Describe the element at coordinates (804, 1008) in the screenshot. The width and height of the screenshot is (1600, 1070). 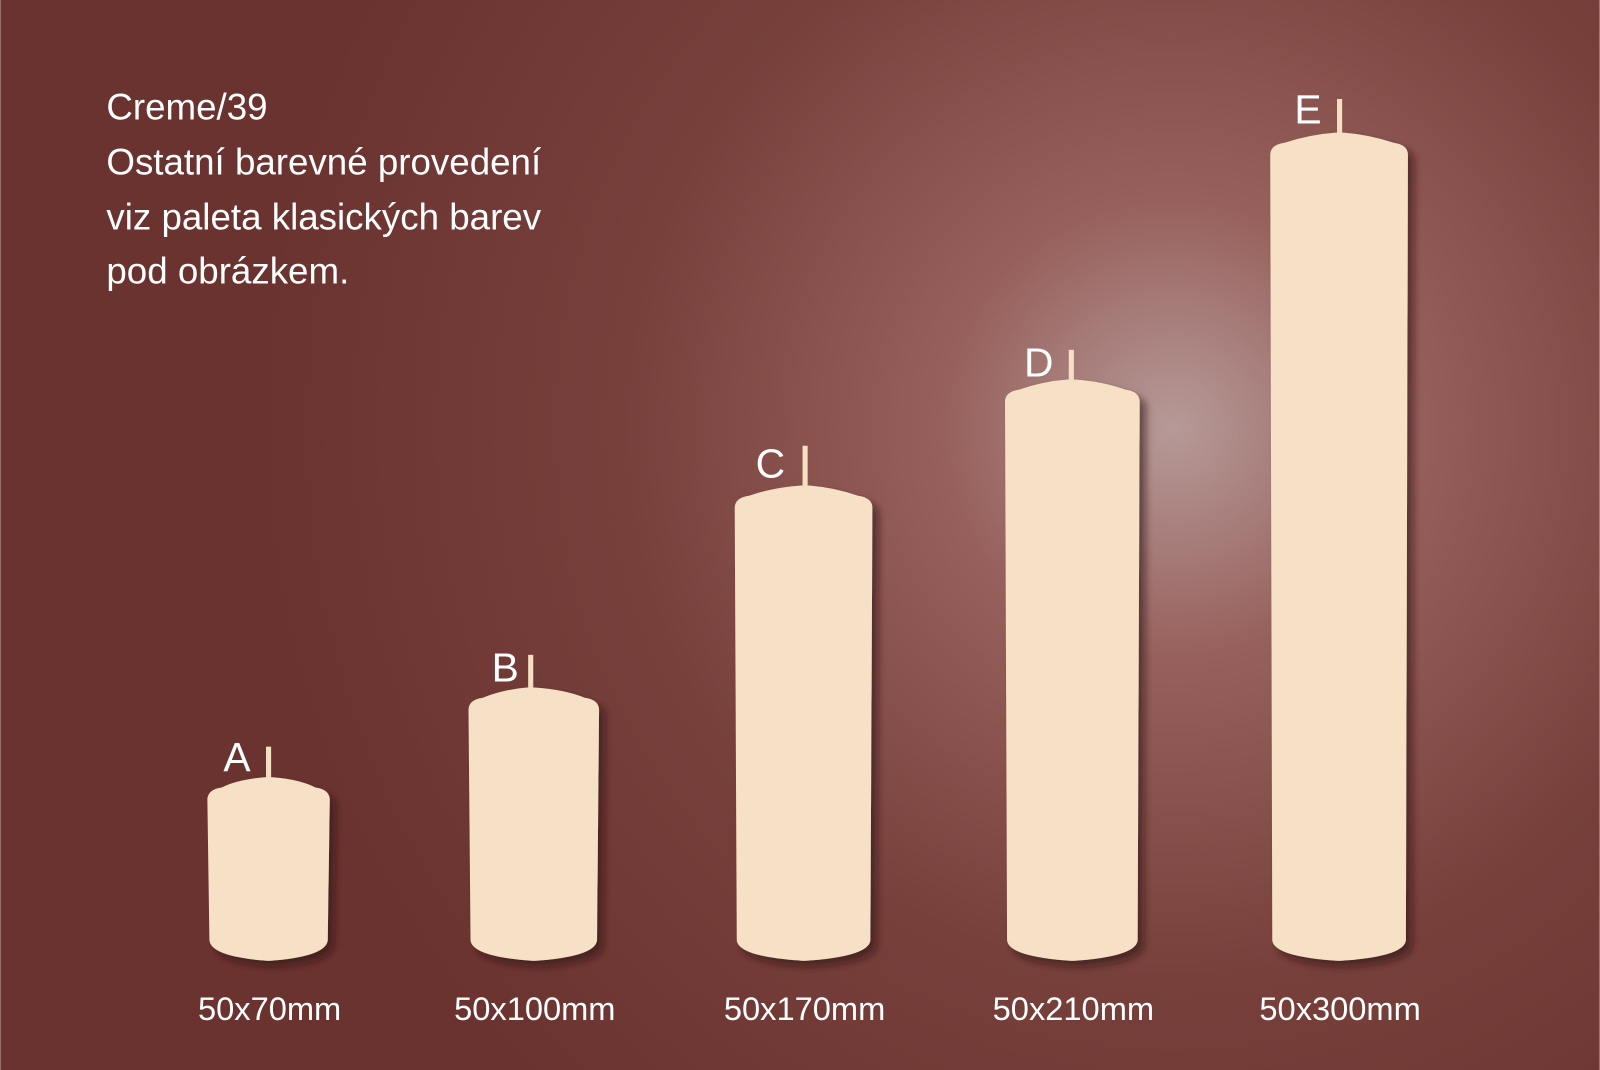
I see `candle-size: 50x170mm` at that location.